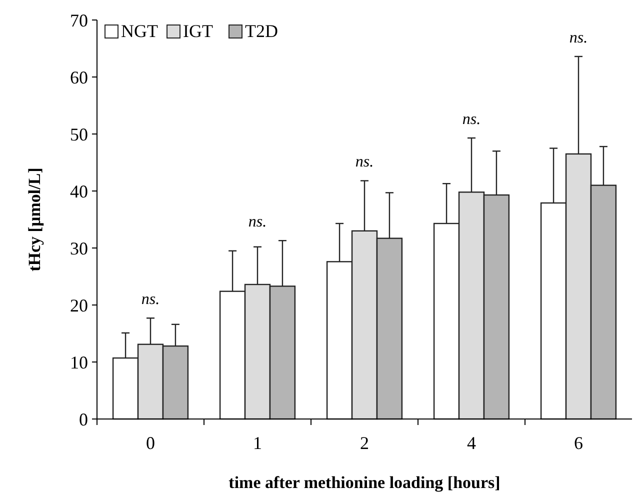 The height and width of the screenshot is (498, 640). I want to click on y-tick-label: 10, so click(79, 362).